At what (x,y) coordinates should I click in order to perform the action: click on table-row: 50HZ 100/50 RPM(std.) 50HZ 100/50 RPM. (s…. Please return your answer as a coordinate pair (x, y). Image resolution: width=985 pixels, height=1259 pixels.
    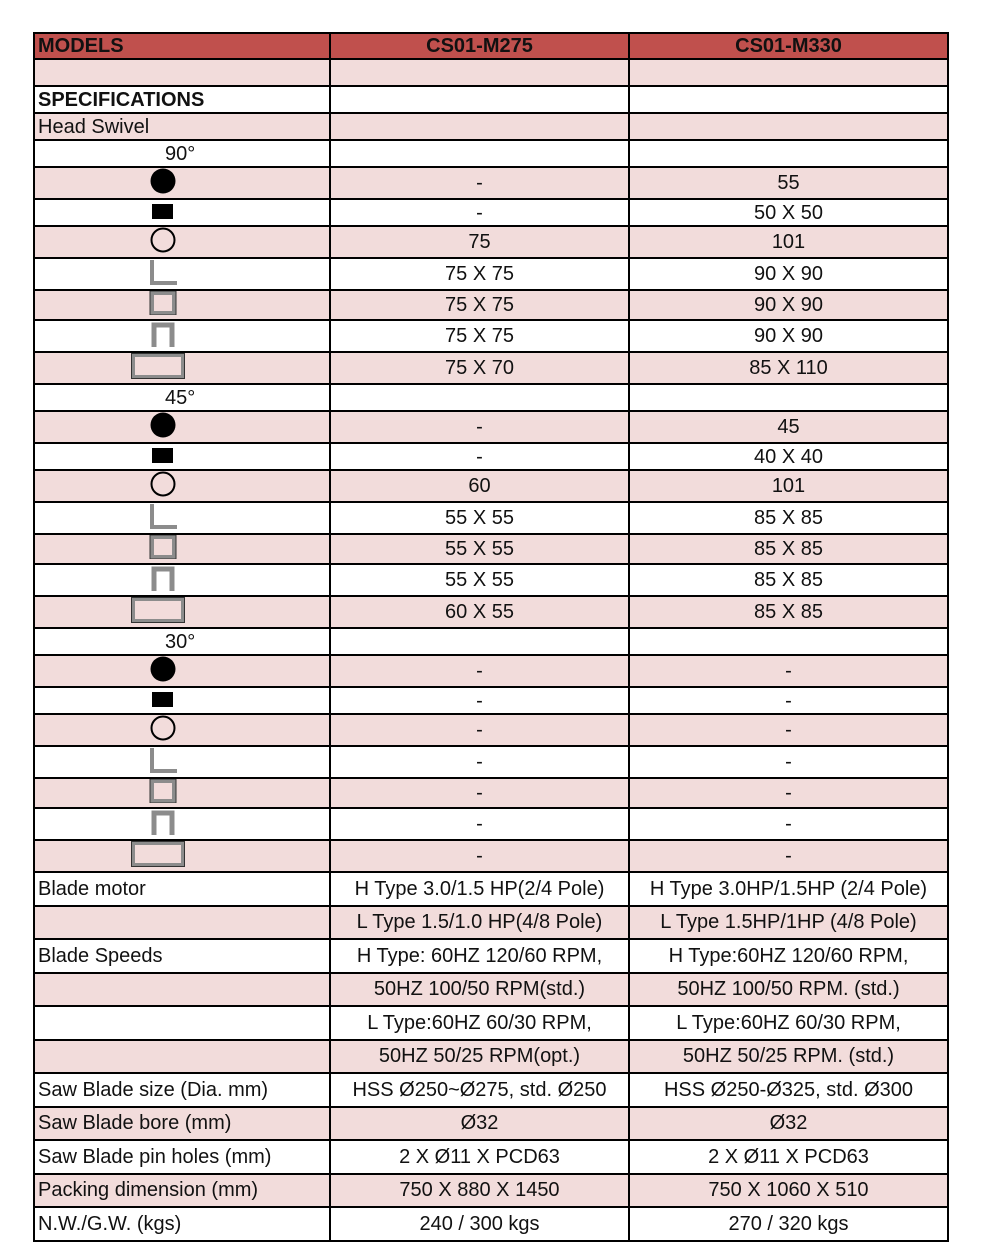
    Looking at the image, I should click on (491, 989).